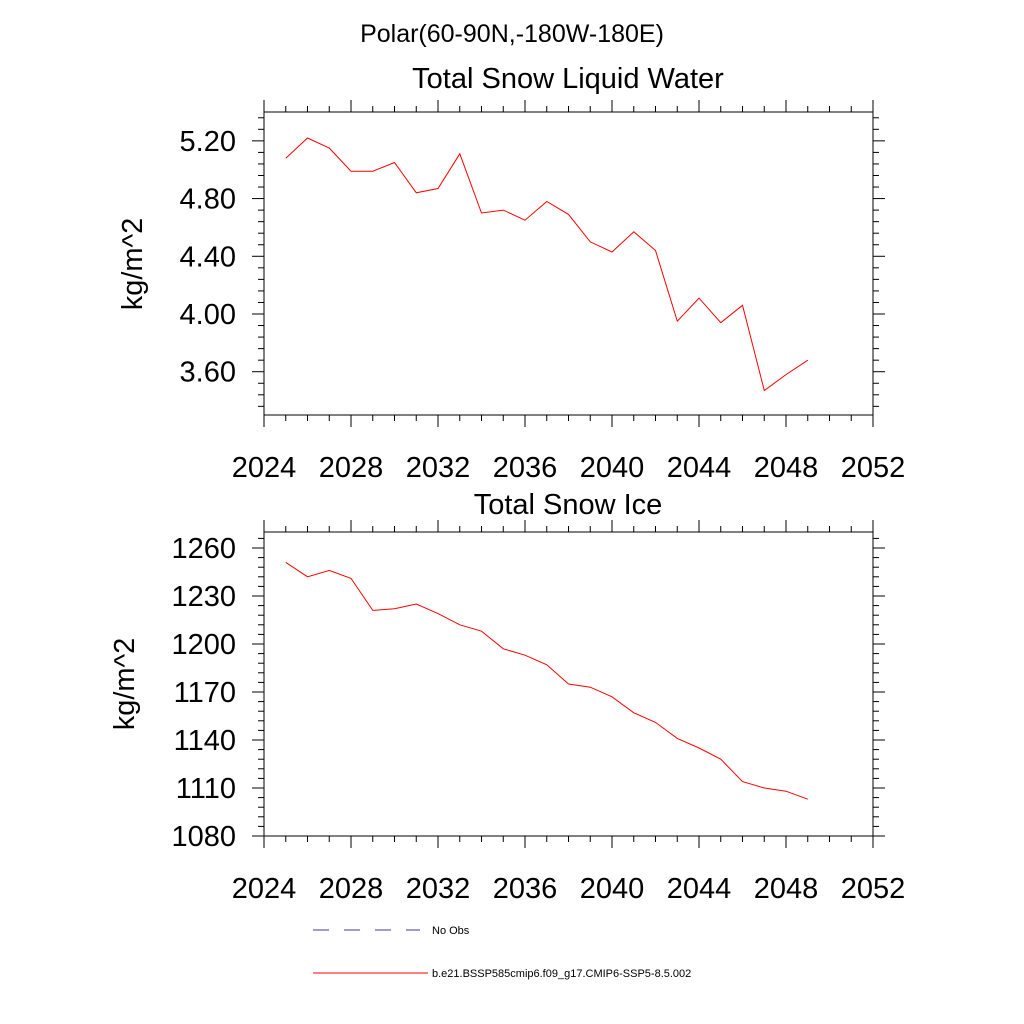 The height and width of the screenshot is (1024, 1024). What do you see at coordinates (206, 789) in the screenshot?
I see `y-tick-label: 1110` at bounding box center [206, 789].